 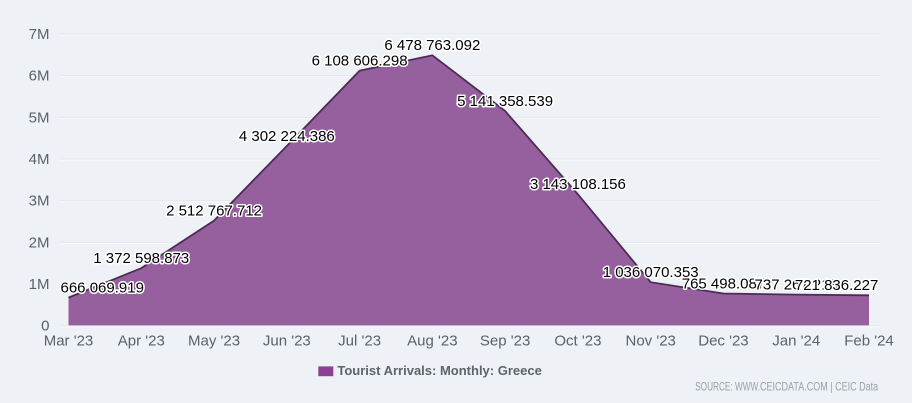 I want to click on svg-text: Aug '23, so click(x=432, y=341).